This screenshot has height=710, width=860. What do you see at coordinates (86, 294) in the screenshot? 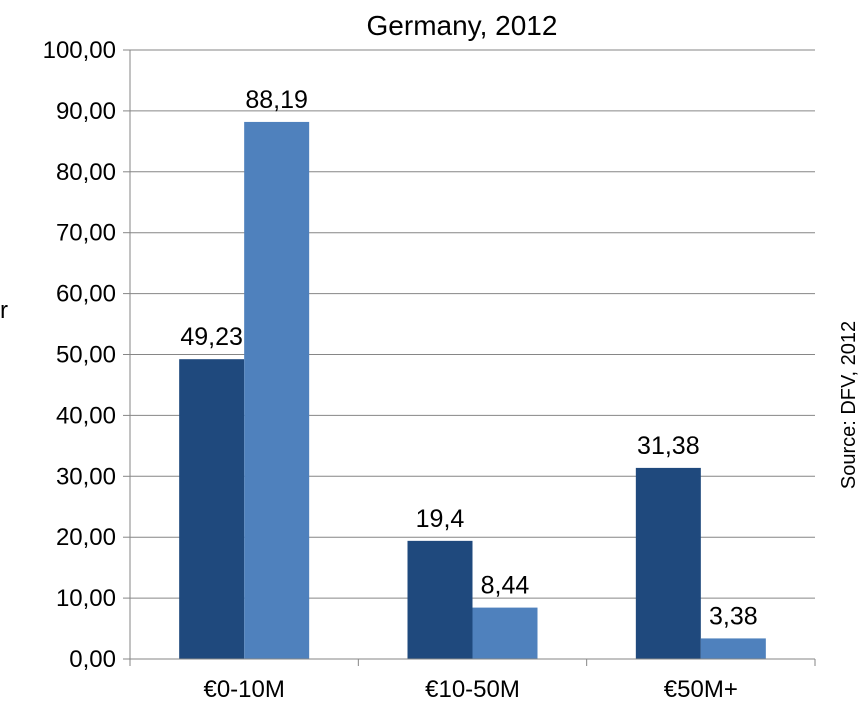
I see `y-tick-label: 60,00` at bounding box center [86, 294].